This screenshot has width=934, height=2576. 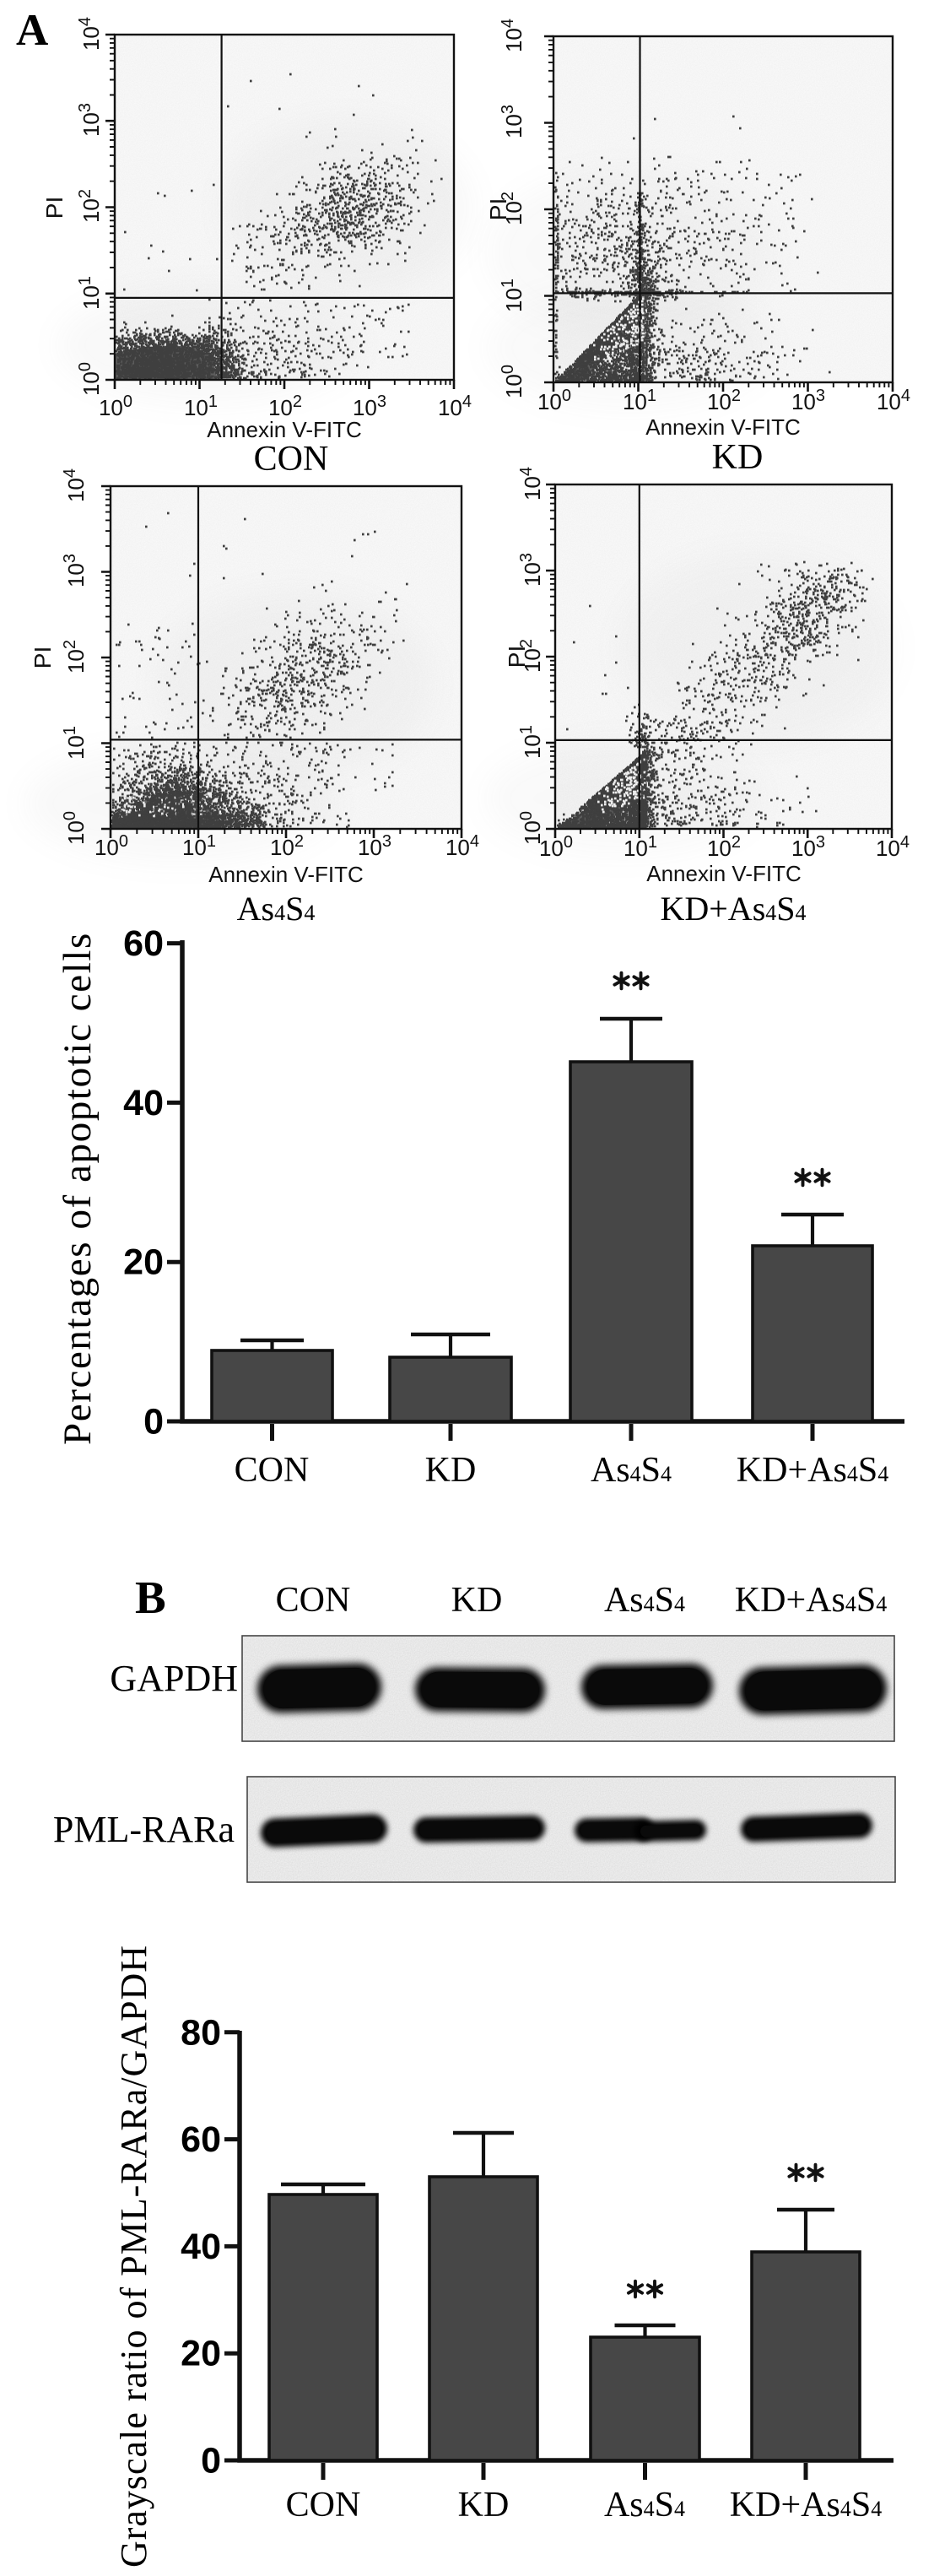 I want to click on svg-text: A, so click(x=32, y=30).